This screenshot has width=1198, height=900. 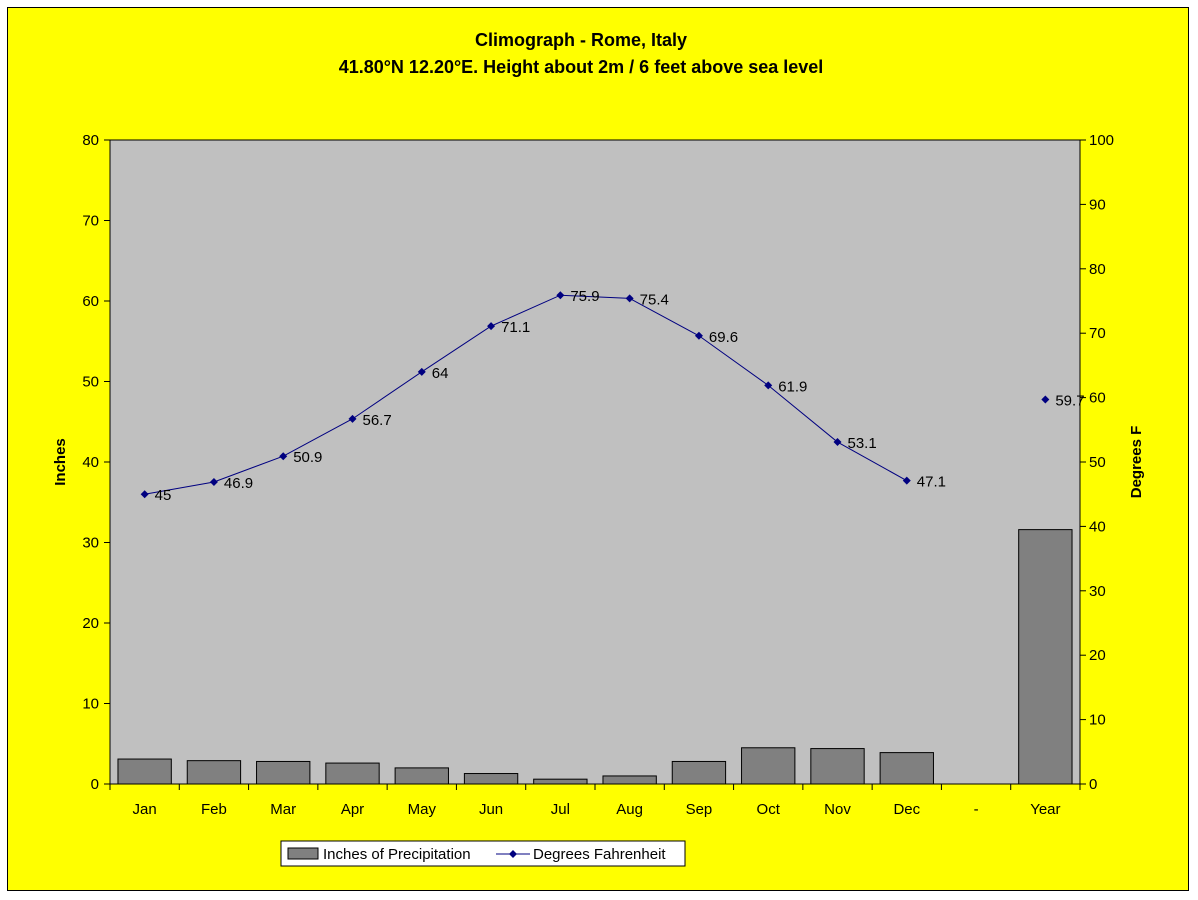 I want to click on y2-tick-label: 30, so click(x=1097, y=591).